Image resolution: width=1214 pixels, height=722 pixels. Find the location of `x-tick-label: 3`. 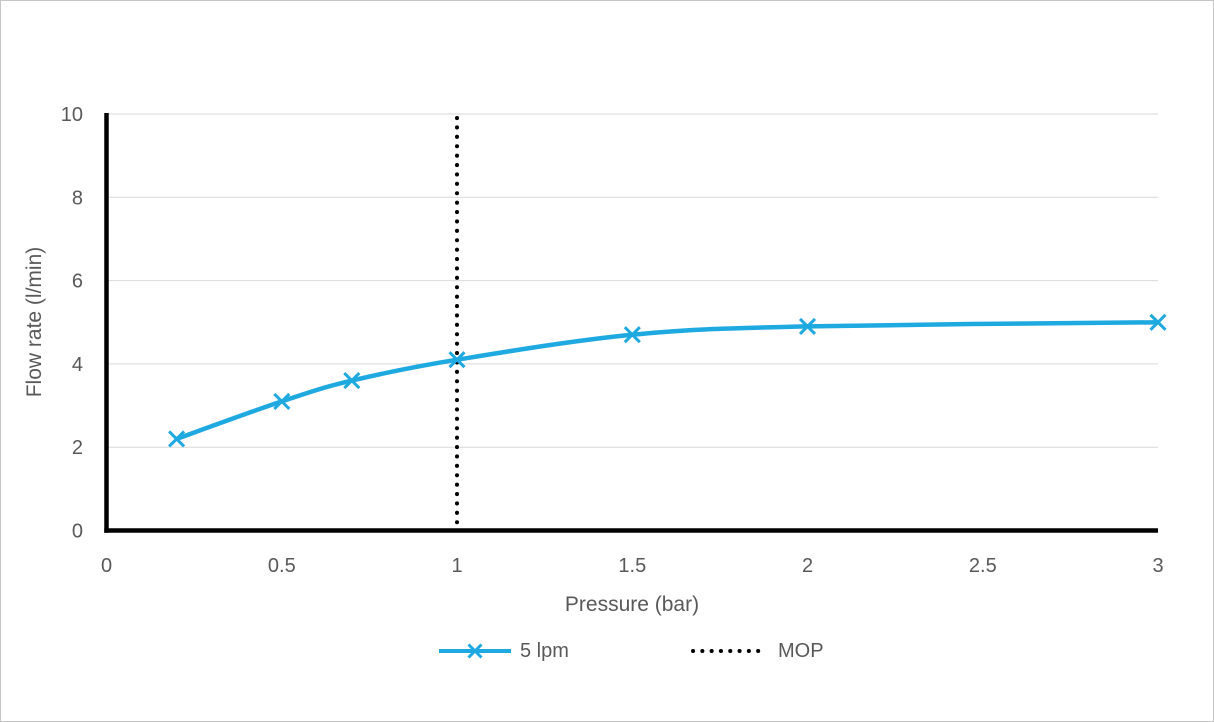

x-tick-label: 3 is located at coordinates (1157, 566).